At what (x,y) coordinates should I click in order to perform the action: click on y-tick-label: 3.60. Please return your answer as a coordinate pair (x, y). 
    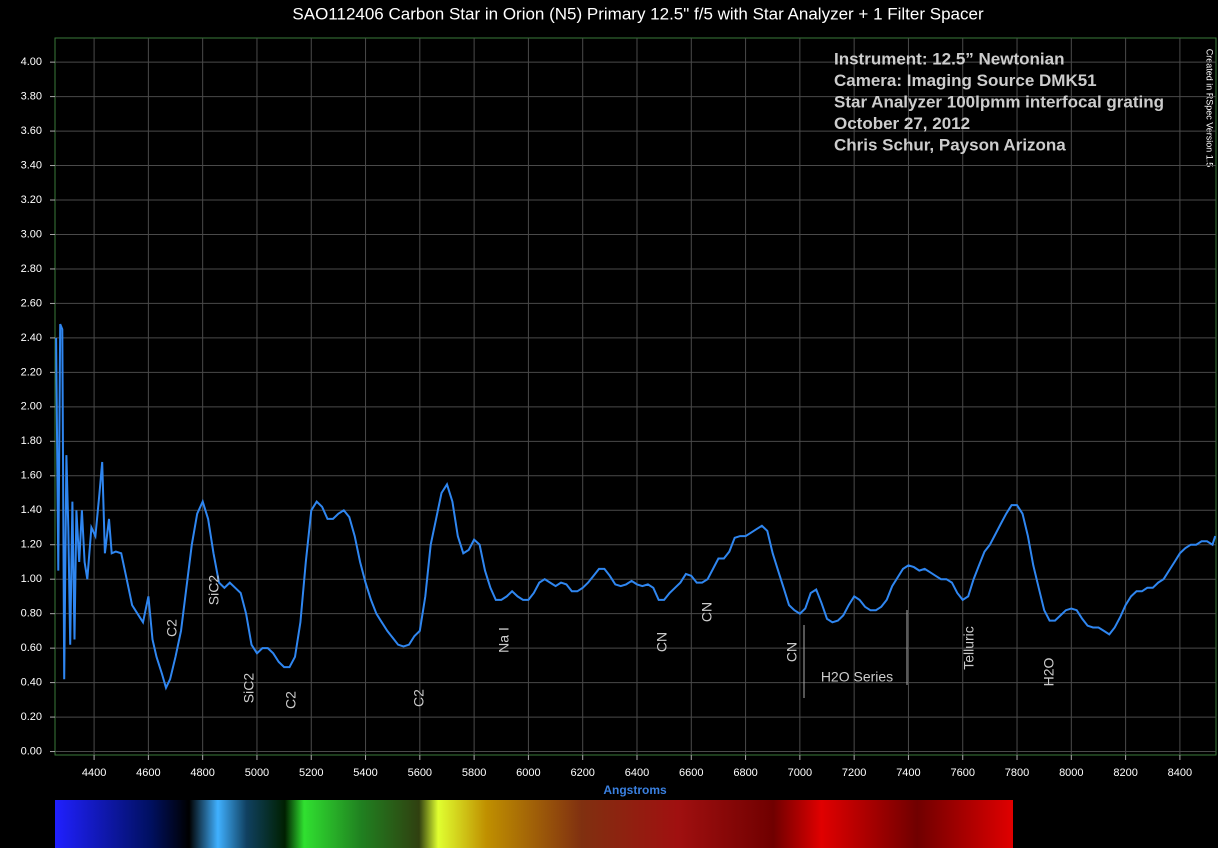
    Looking at the image, I should click on (31, 131).